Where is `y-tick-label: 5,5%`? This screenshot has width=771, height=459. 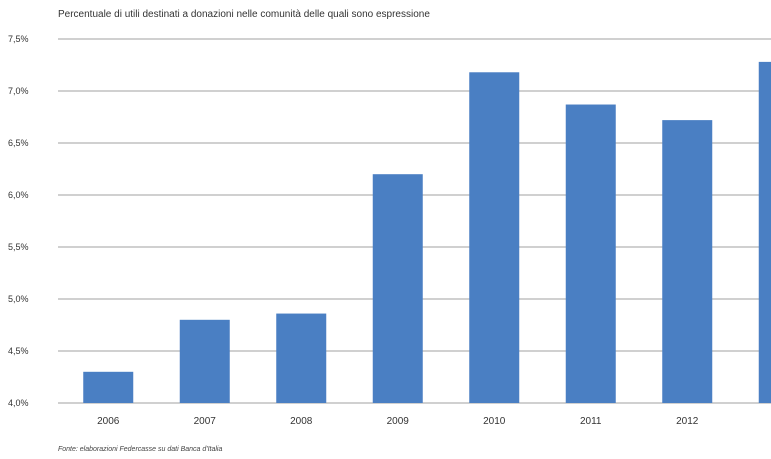
y-tick-label: 5,5% is located at coordinates (18, 247).